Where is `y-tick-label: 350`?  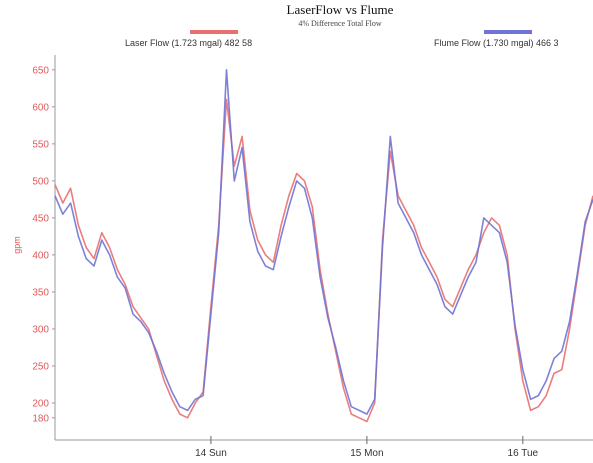
y-tick-label: 350 is located at coordinates (40, 292).